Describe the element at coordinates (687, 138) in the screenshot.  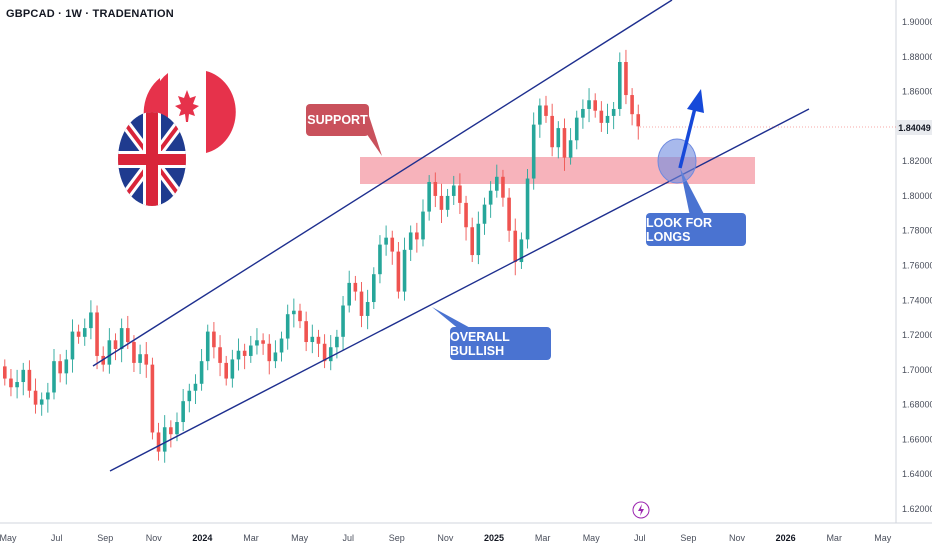
I see `bullish-arrow-shaft` at that location.